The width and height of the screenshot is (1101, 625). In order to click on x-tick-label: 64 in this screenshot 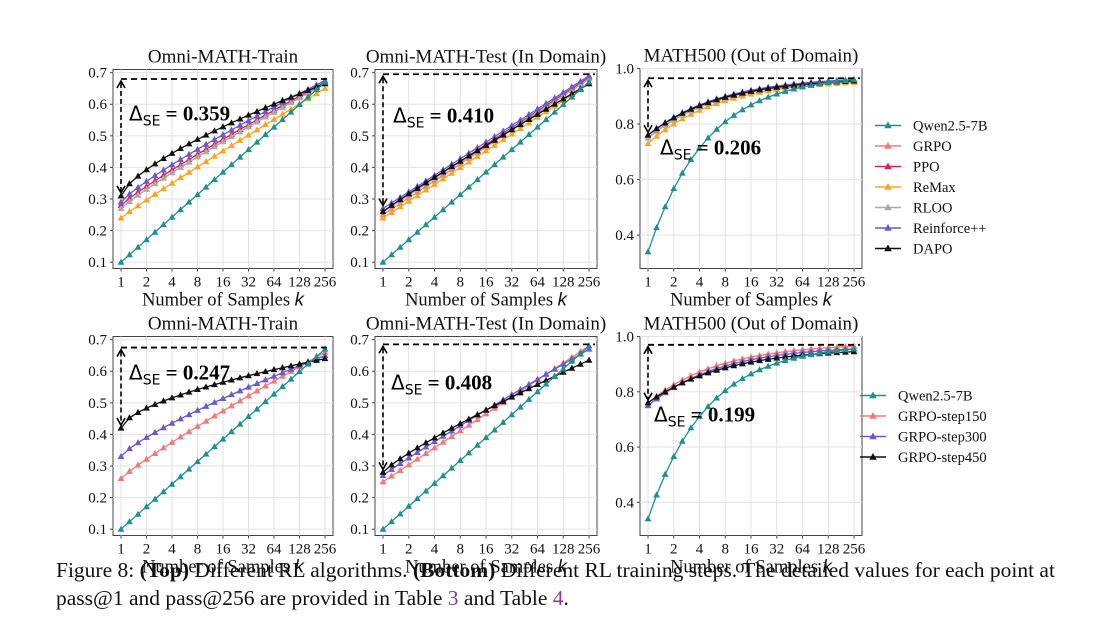, I will do `click(538, 283)`.